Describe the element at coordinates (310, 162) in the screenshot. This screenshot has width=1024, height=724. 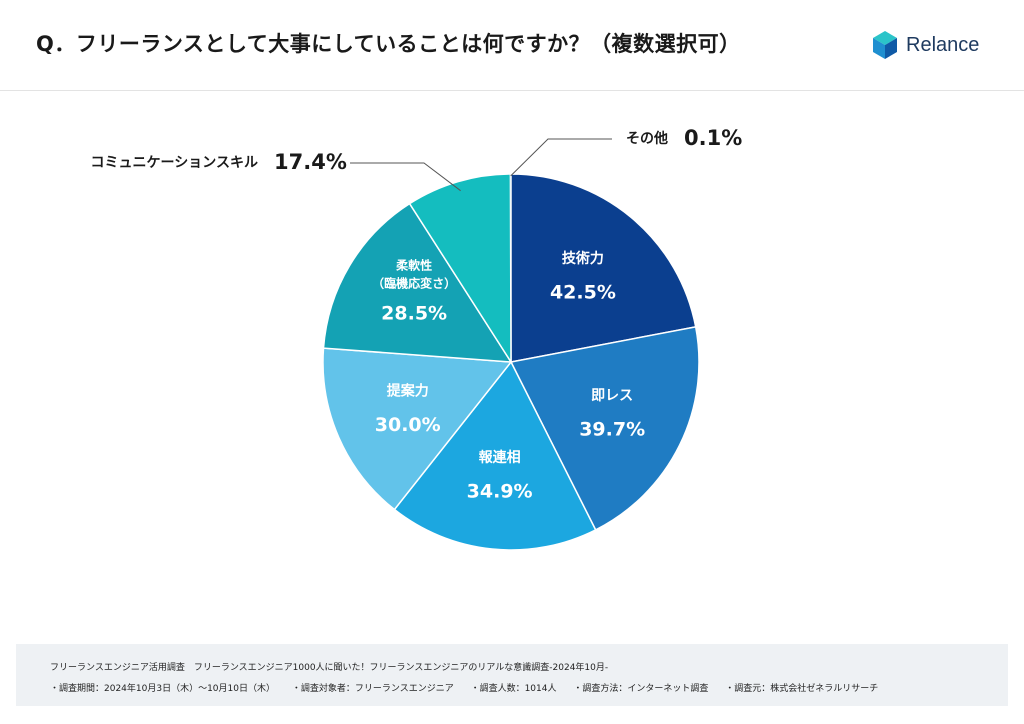
I see `callout-value: 17.4%` at that location.